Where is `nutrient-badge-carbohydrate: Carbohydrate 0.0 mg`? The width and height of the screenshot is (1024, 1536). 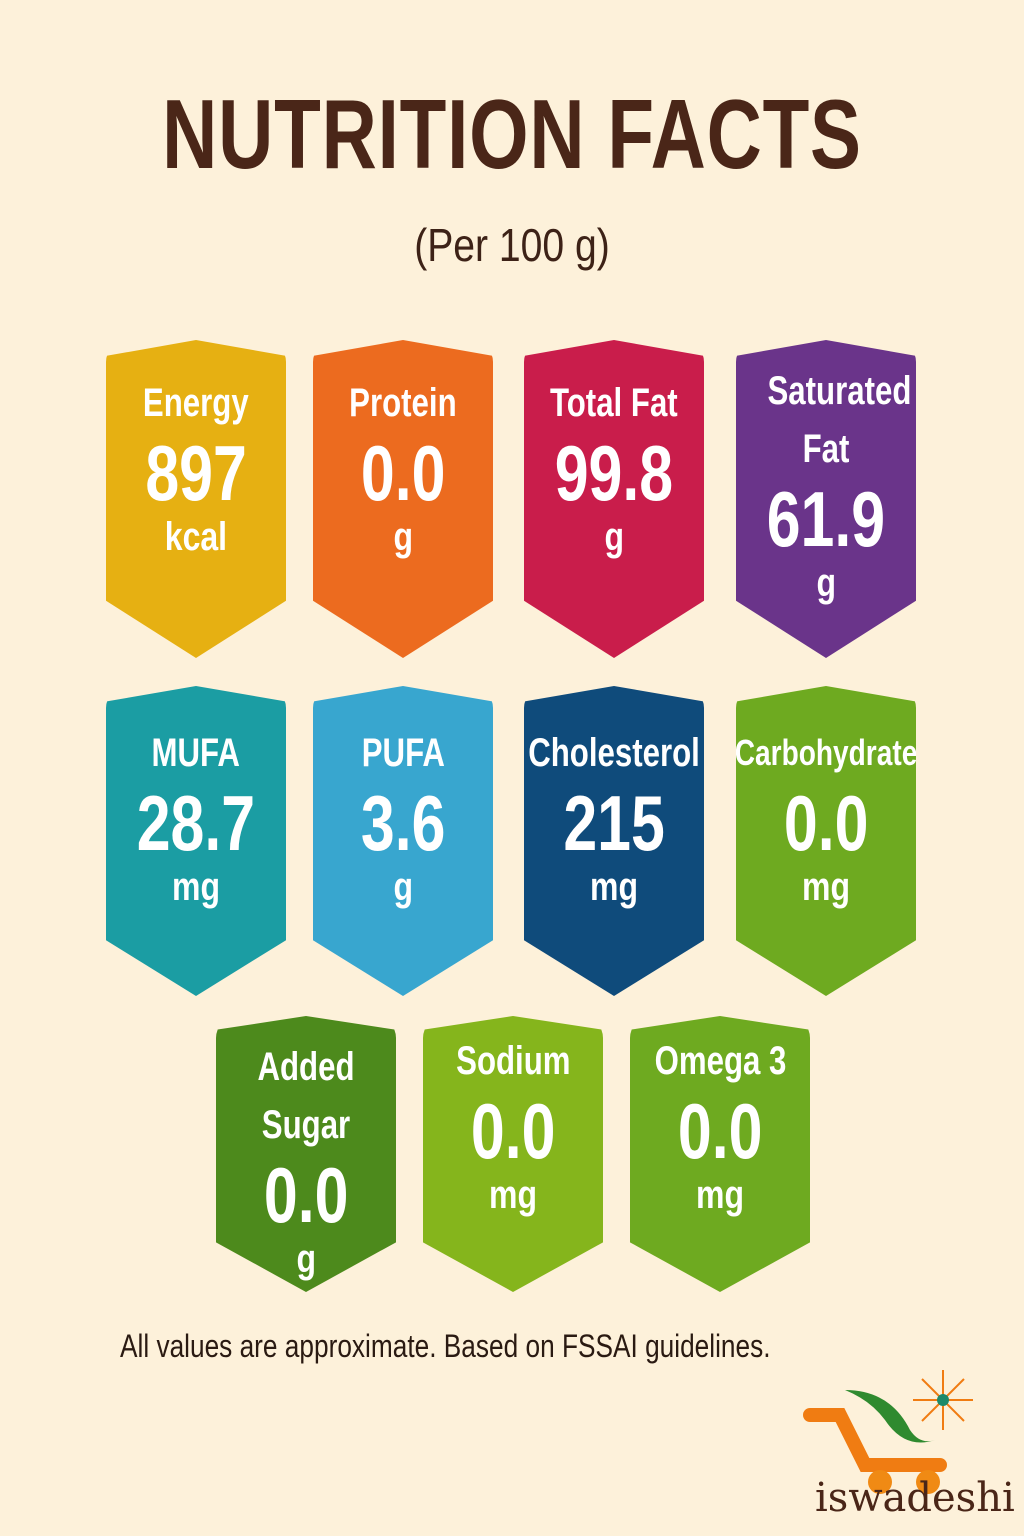
nutrient-badge-carbohydrate: Carbohydrate 0.0 mg is located at coordinates (826, 841).